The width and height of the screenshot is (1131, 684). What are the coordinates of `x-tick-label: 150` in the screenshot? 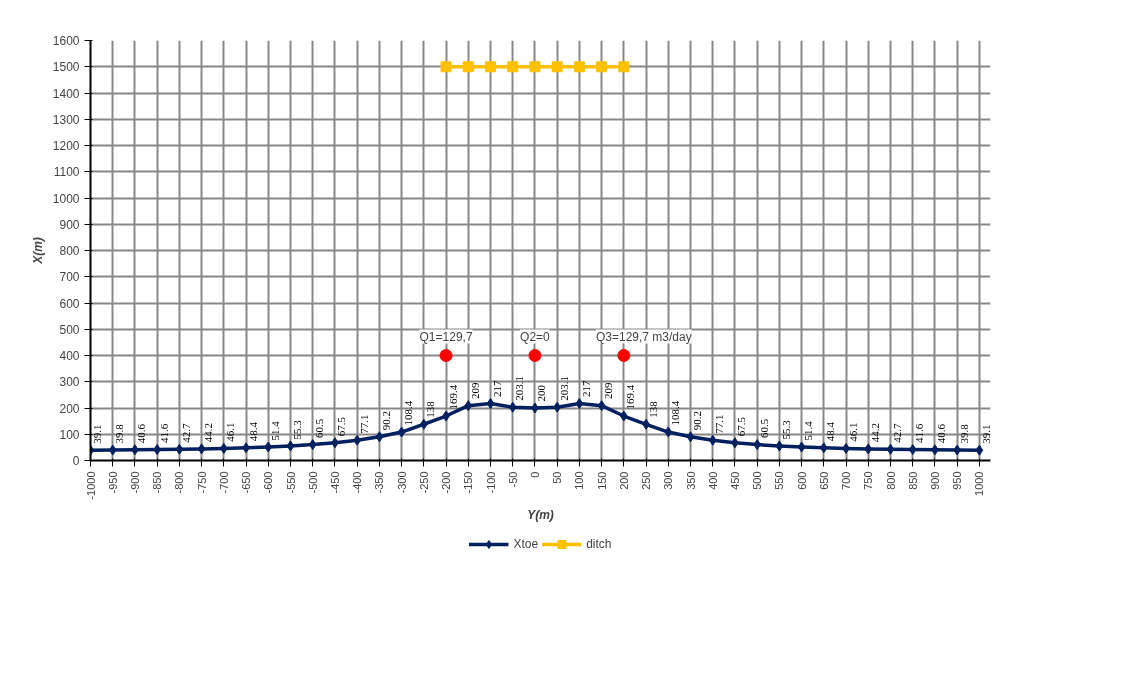 It's located at (601, 480).